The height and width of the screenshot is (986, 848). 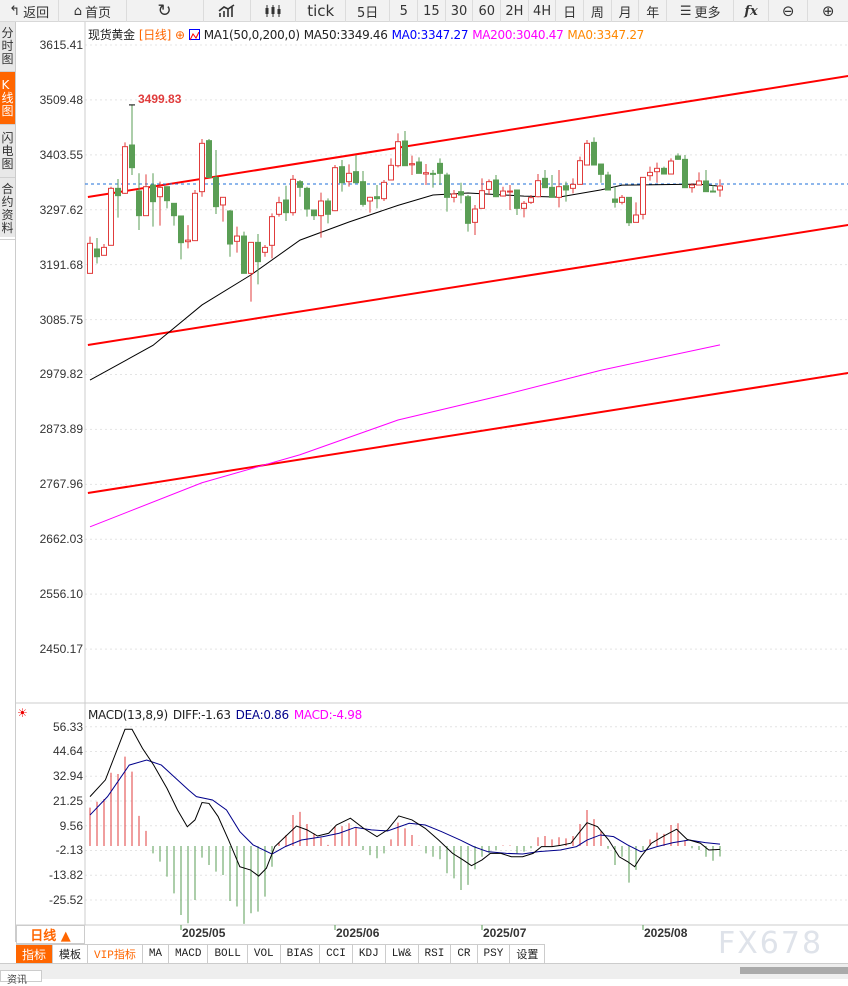 I want to click on horizontal-scrollbar, so click(x=424, y=971).